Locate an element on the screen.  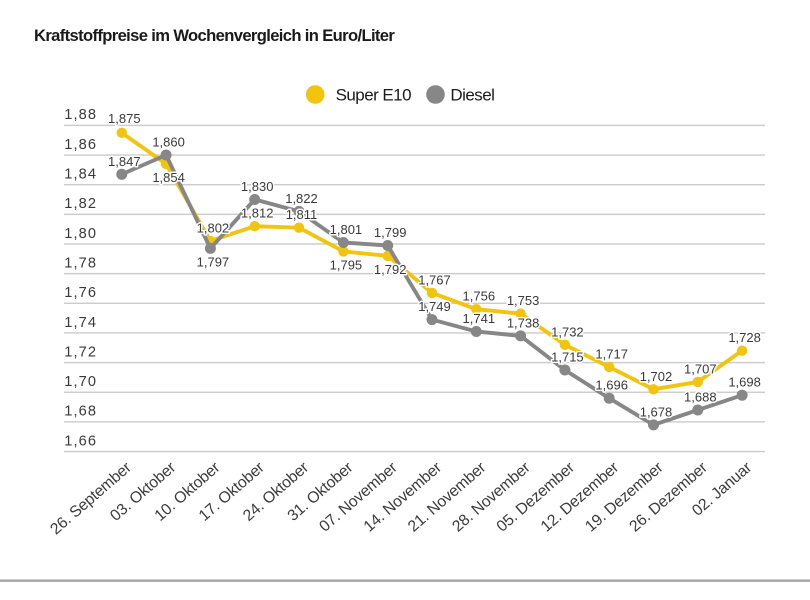
svg-text: Diesel is located at coordinates (472, 95).